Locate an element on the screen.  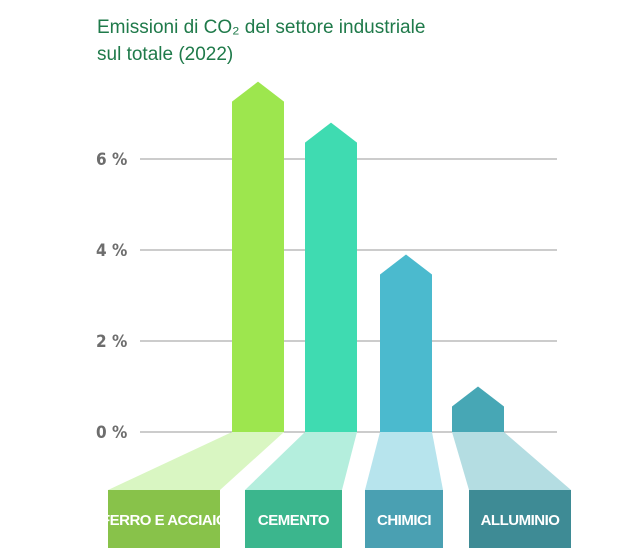
y-tick-label: 6 % is located at coordinates (111, 160).